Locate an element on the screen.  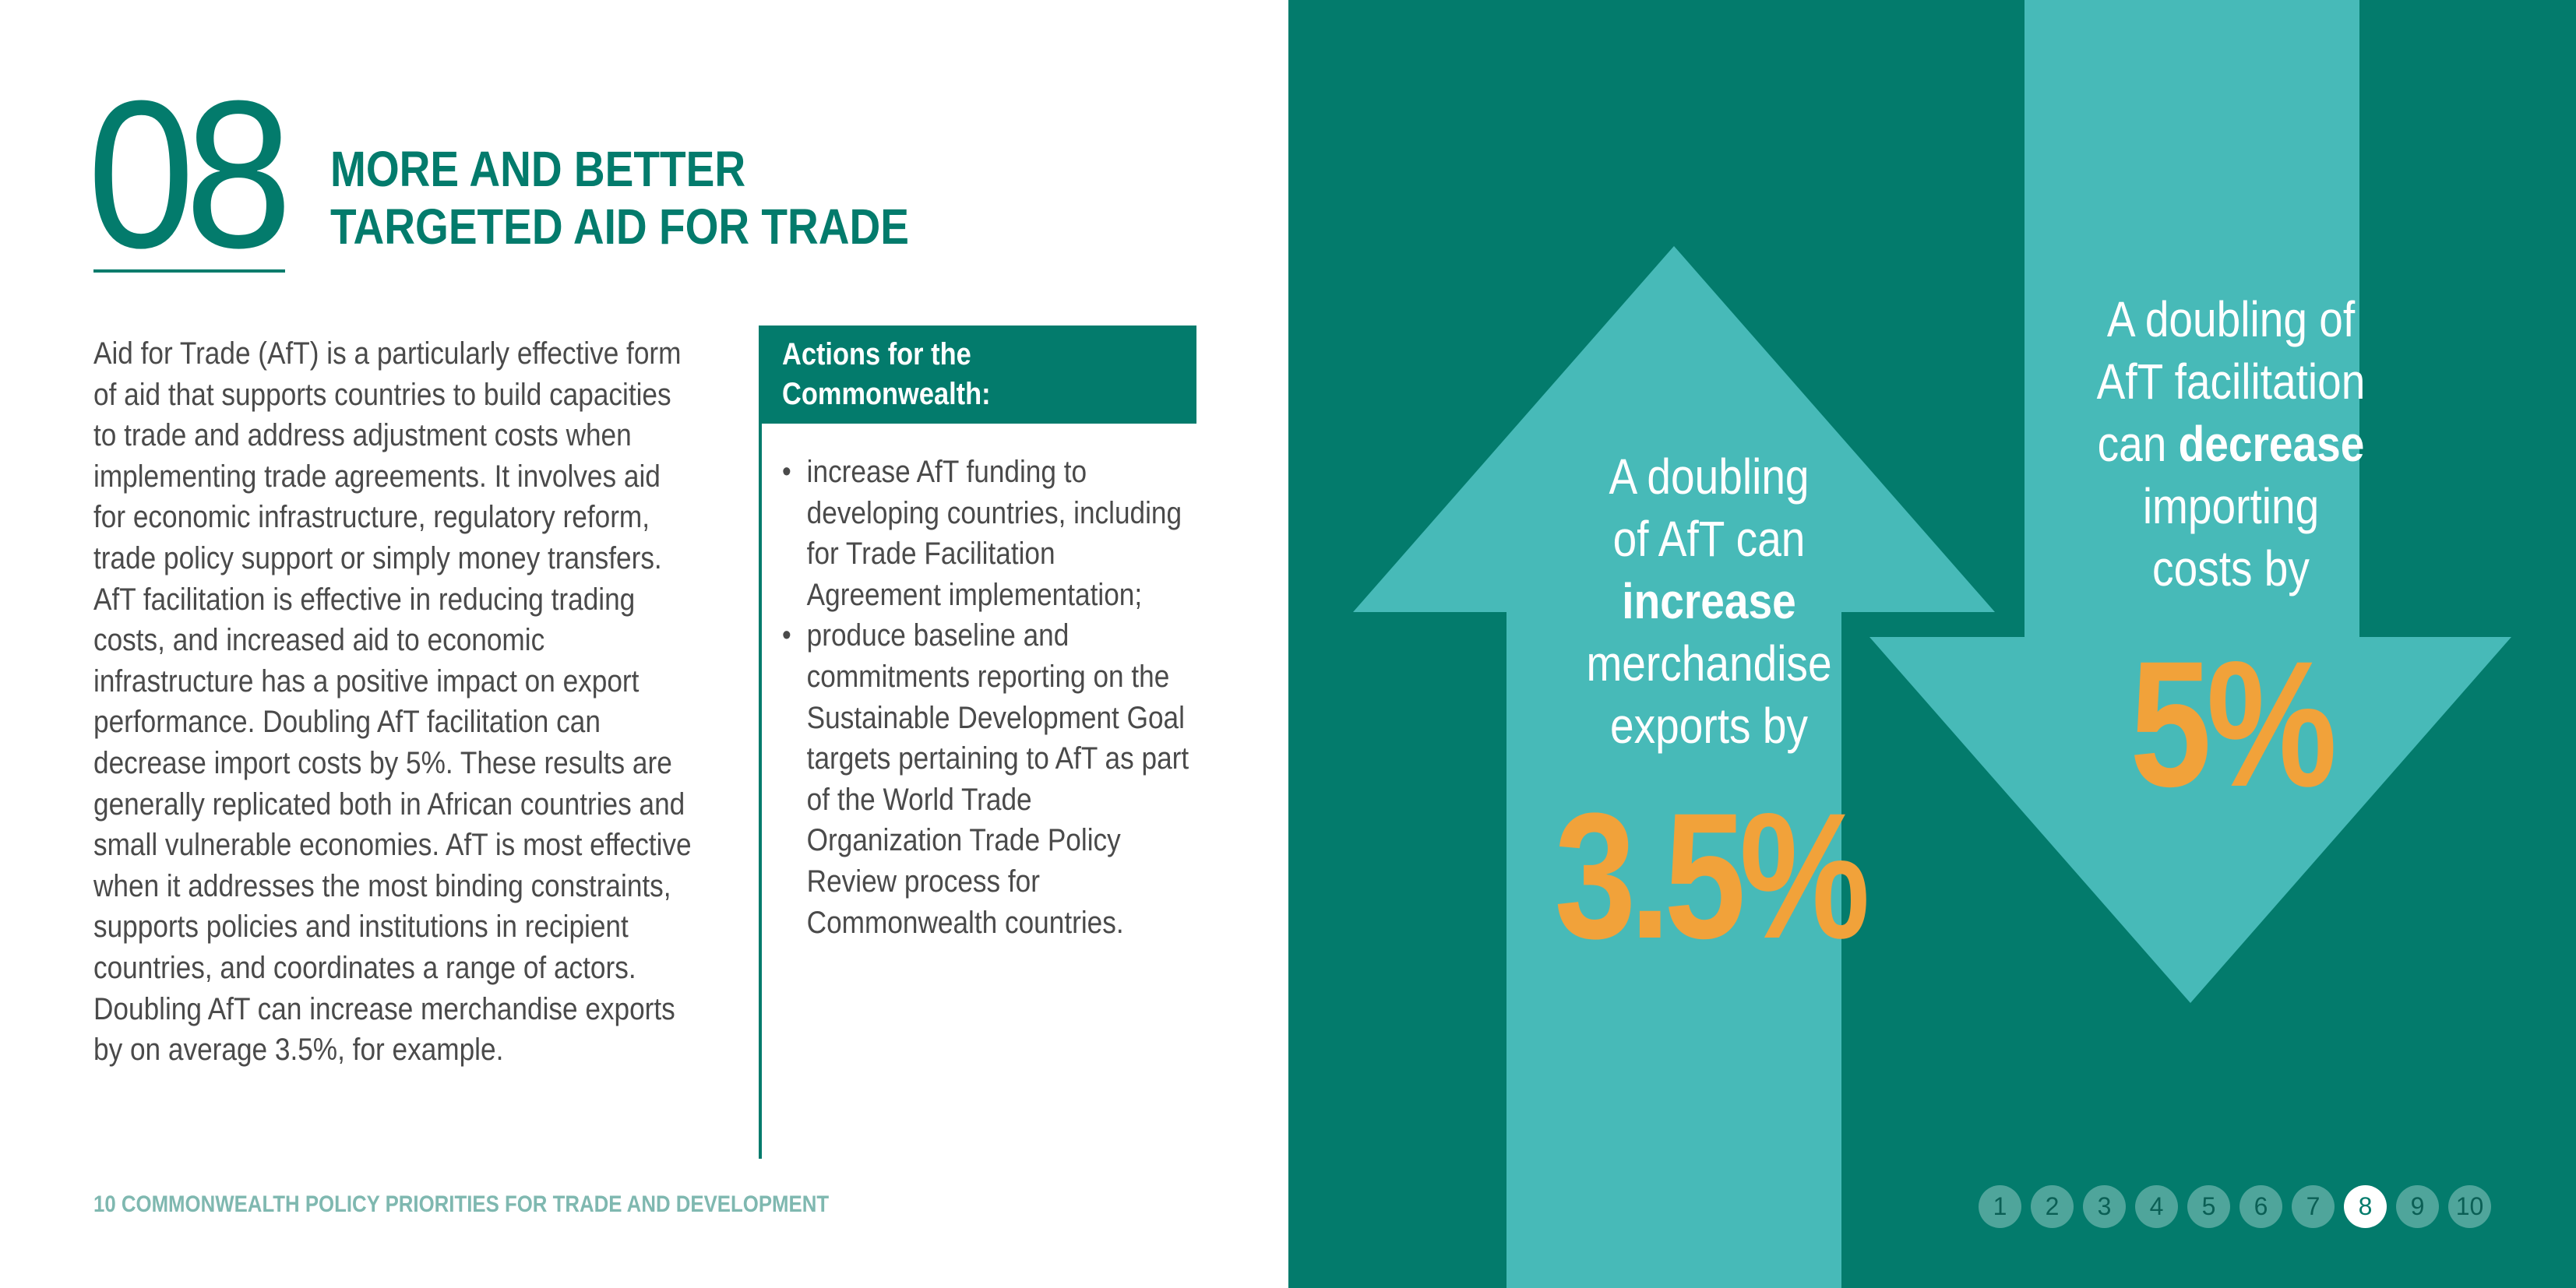
section-number-underline is located at coordinates (189, 271).